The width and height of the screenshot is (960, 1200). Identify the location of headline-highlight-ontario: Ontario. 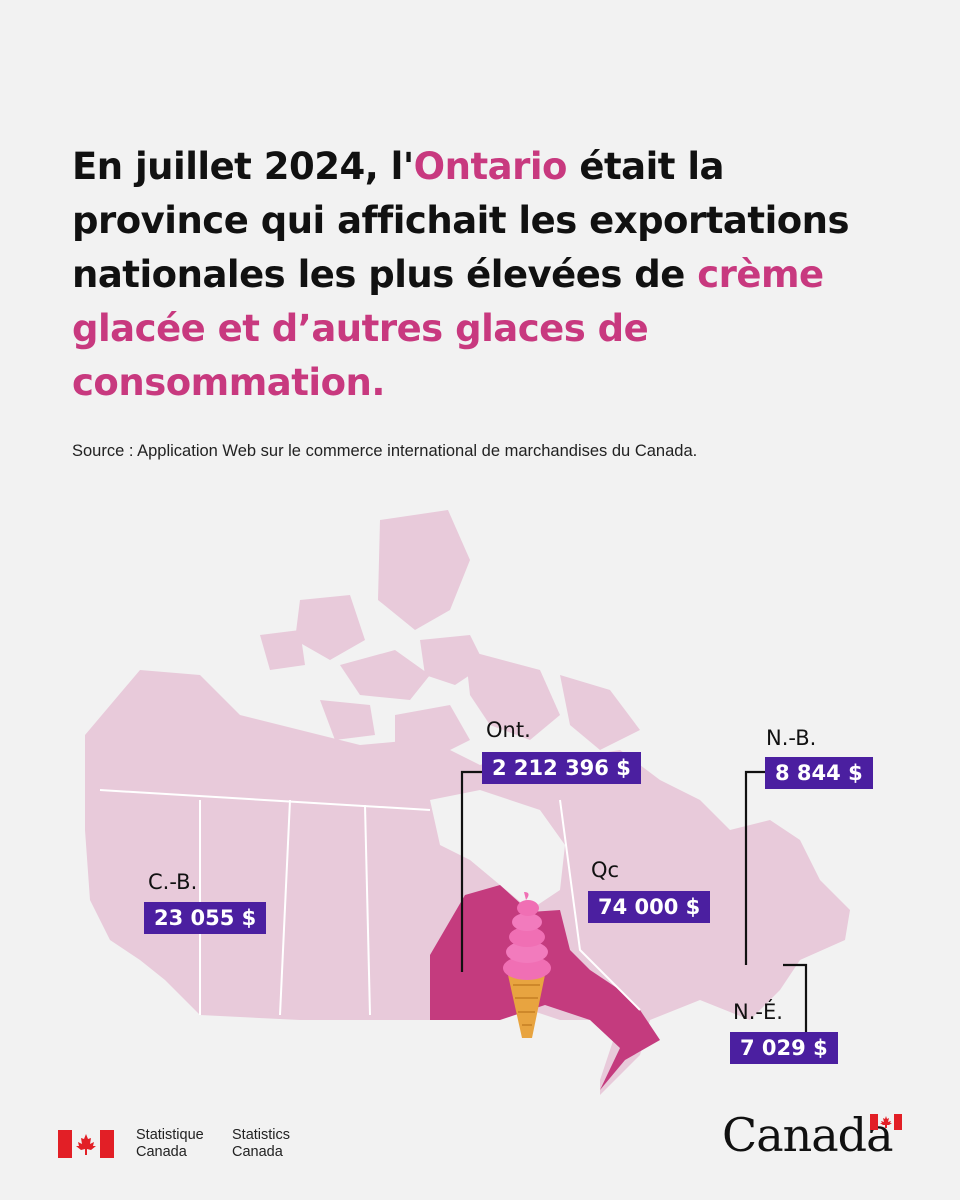
(490, 166).